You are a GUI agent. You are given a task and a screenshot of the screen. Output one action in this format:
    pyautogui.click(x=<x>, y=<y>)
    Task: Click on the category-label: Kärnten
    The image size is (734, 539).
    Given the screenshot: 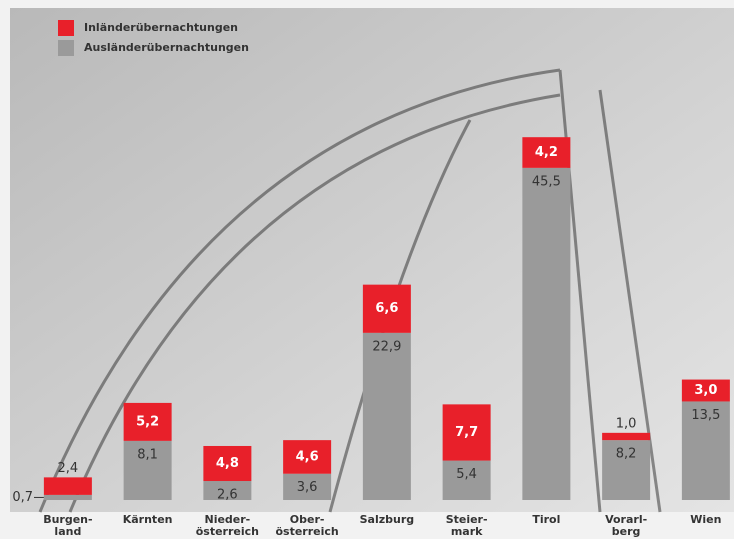 What is the action you would take?
    pyautogui.click(x=147, y=519)
    